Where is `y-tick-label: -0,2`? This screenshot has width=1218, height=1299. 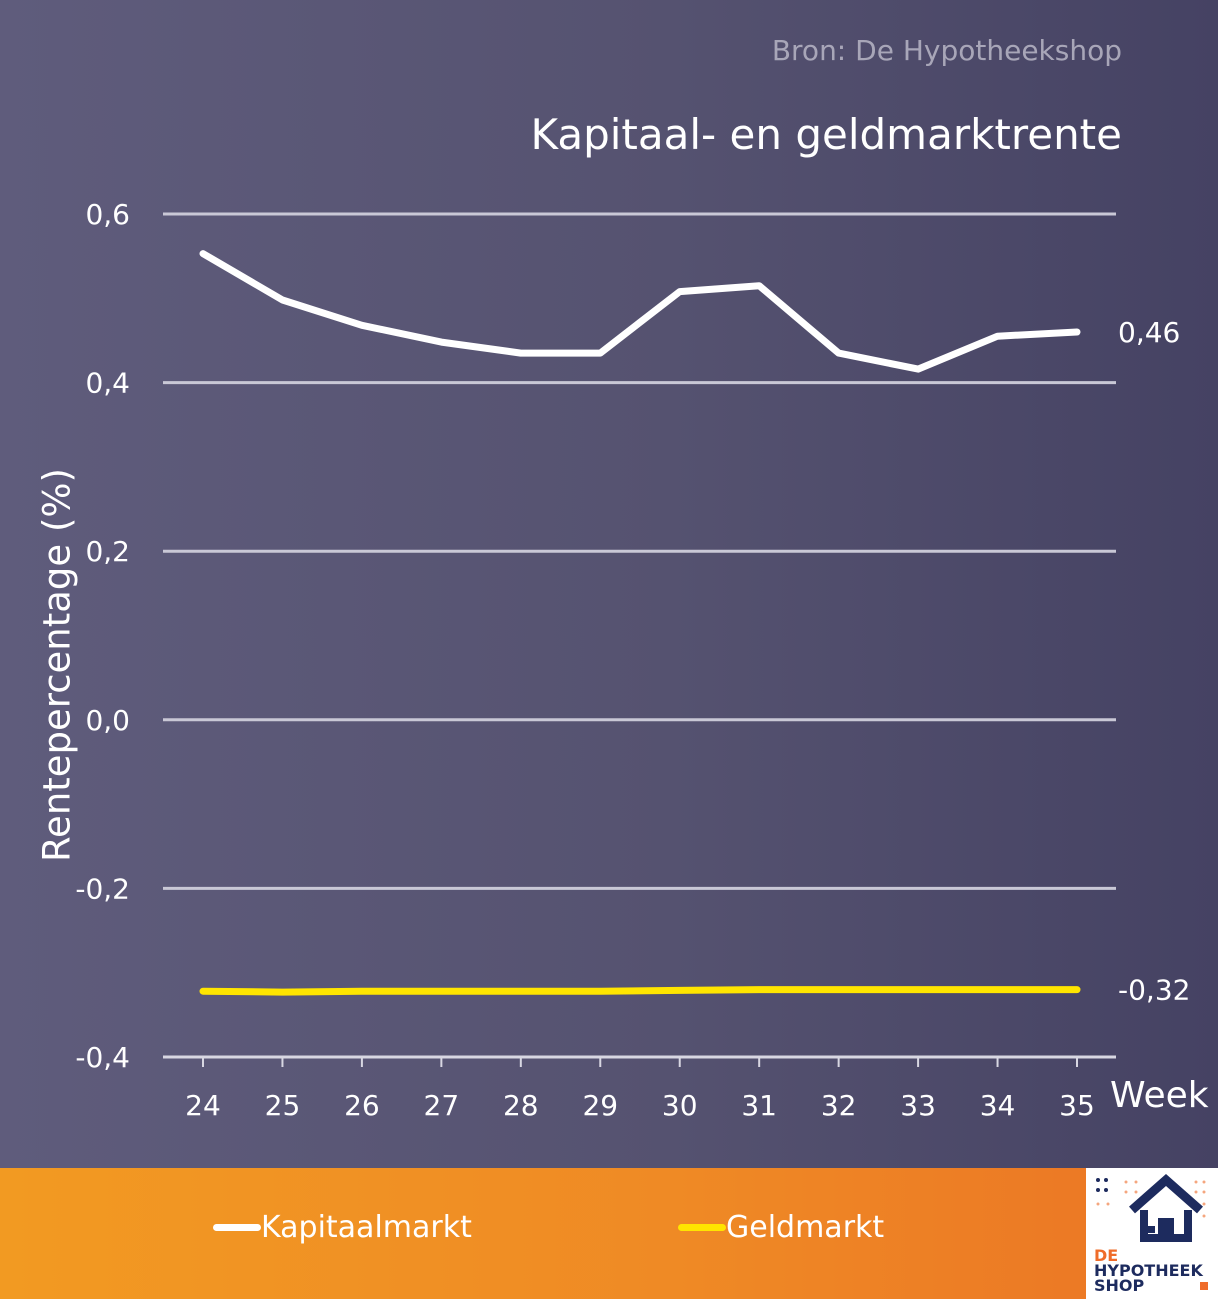 y-tick-label: -0,2 is located at coordinates (102, 888).